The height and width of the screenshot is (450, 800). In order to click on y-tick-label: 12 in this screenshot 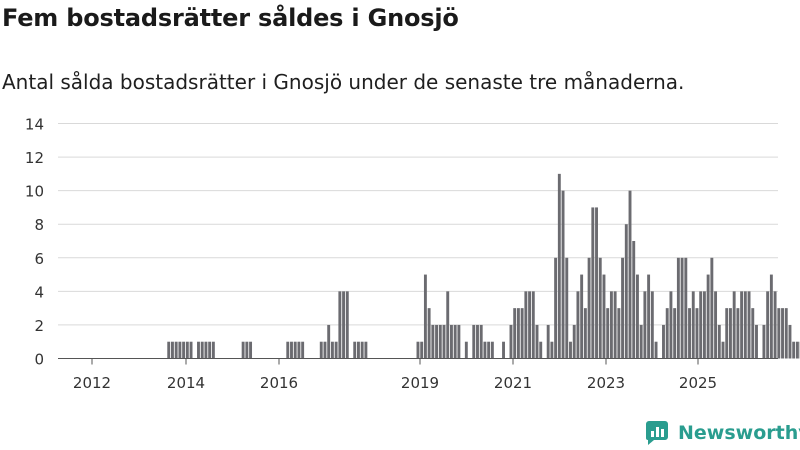, I will do `click(34, 158)`.